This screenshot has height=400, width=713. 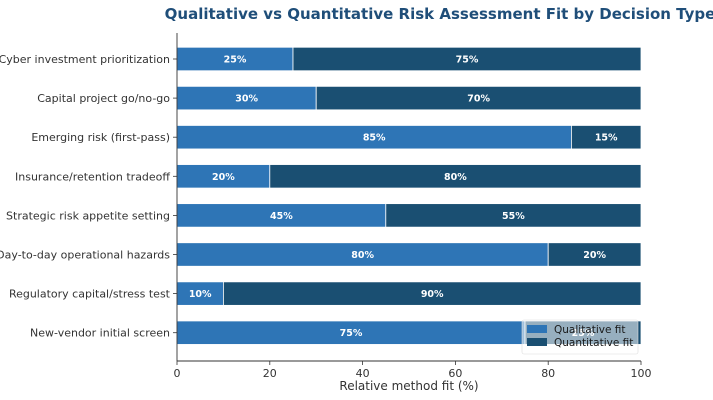 I want to click on bar-label-quantitative-2: 15%, so click(x=606, y=138).